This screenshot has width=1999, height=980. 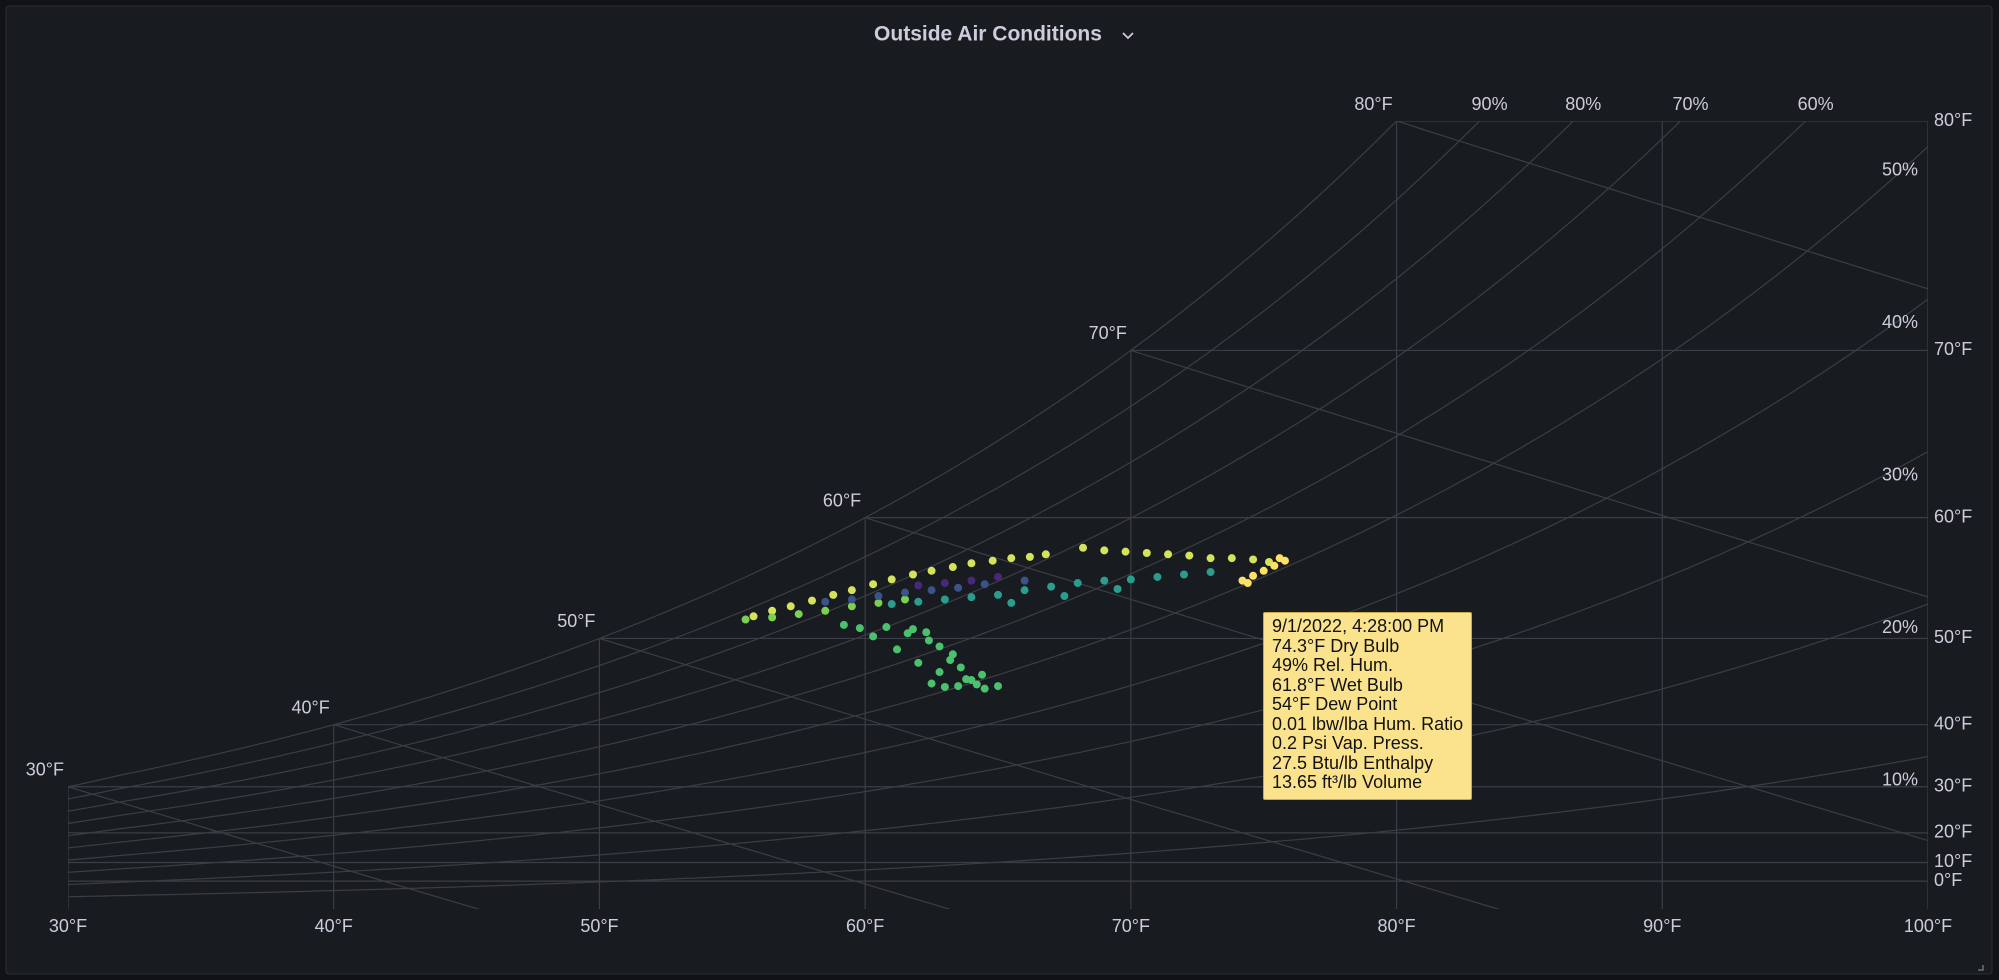 I want to click on y-tick-label: 60°F, so click(x=1953, y=516).